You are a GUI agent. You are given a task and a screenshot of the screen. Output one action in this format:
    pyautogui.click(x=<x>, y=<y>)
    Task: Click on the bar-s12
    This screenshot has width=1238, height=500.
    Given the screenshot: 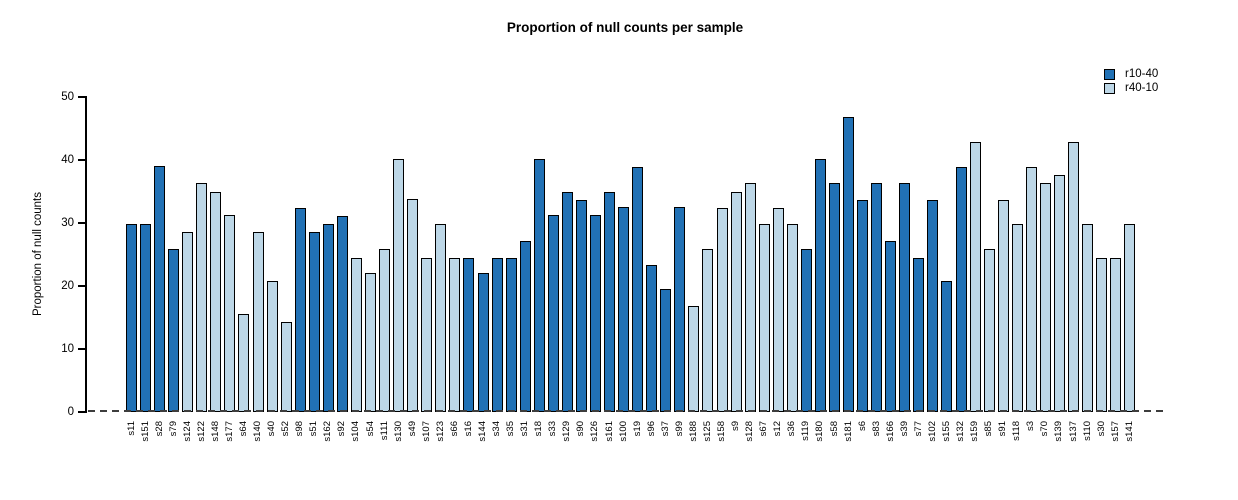 What is the action you would take?
    pyautogui.click(x=778, y=309)
    